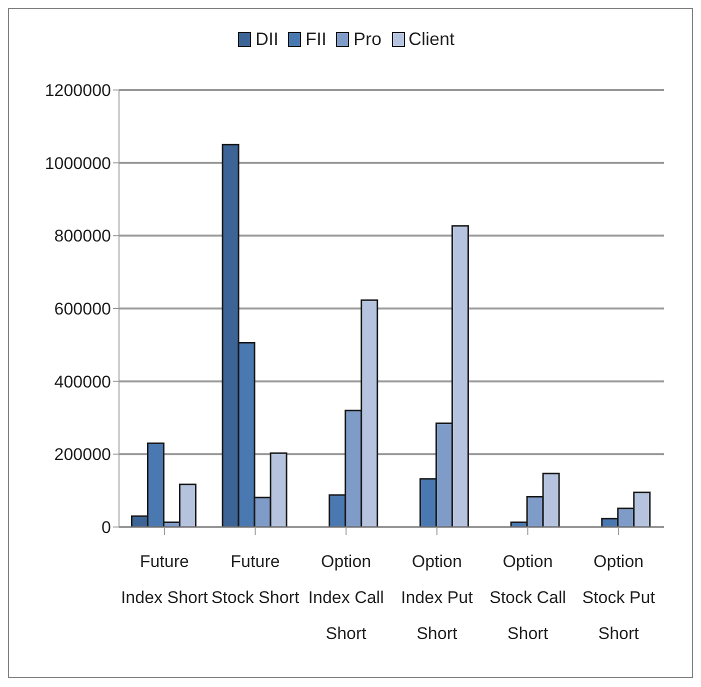 The height and width of the screenshot is (687, 701). I want to click on y-tick-label: 800000, so click(82, 236).